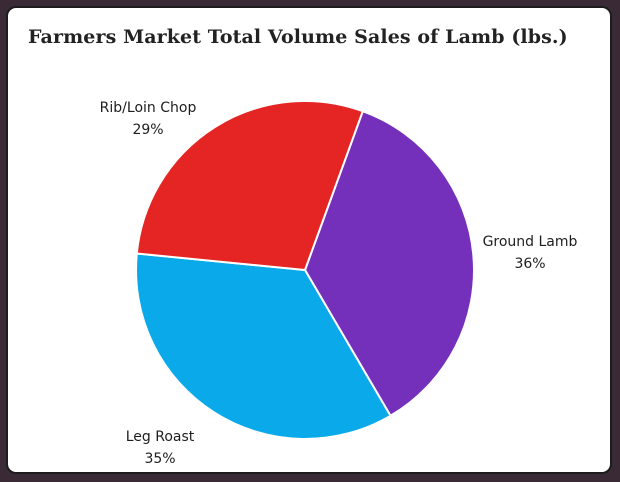 Image resolution: width=620 pixels, height=482 pixels. Describe the element at coordinates (160, 437) in the screenshot. I see `slice-label: Leg Roast` at that location.